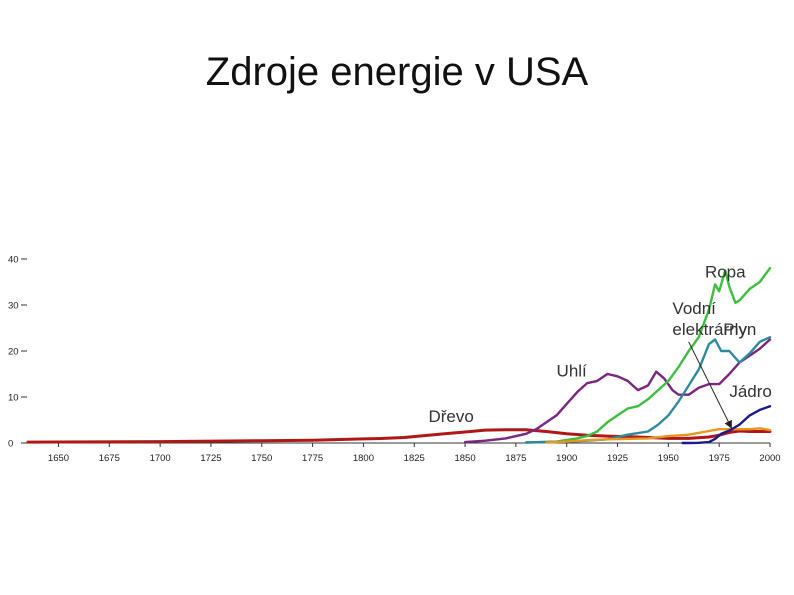 The image size is (794, 595). Describe the element at coordinates (709, 329) in the screenshot. I see `series-annotation-label: elektrárny` at that location.